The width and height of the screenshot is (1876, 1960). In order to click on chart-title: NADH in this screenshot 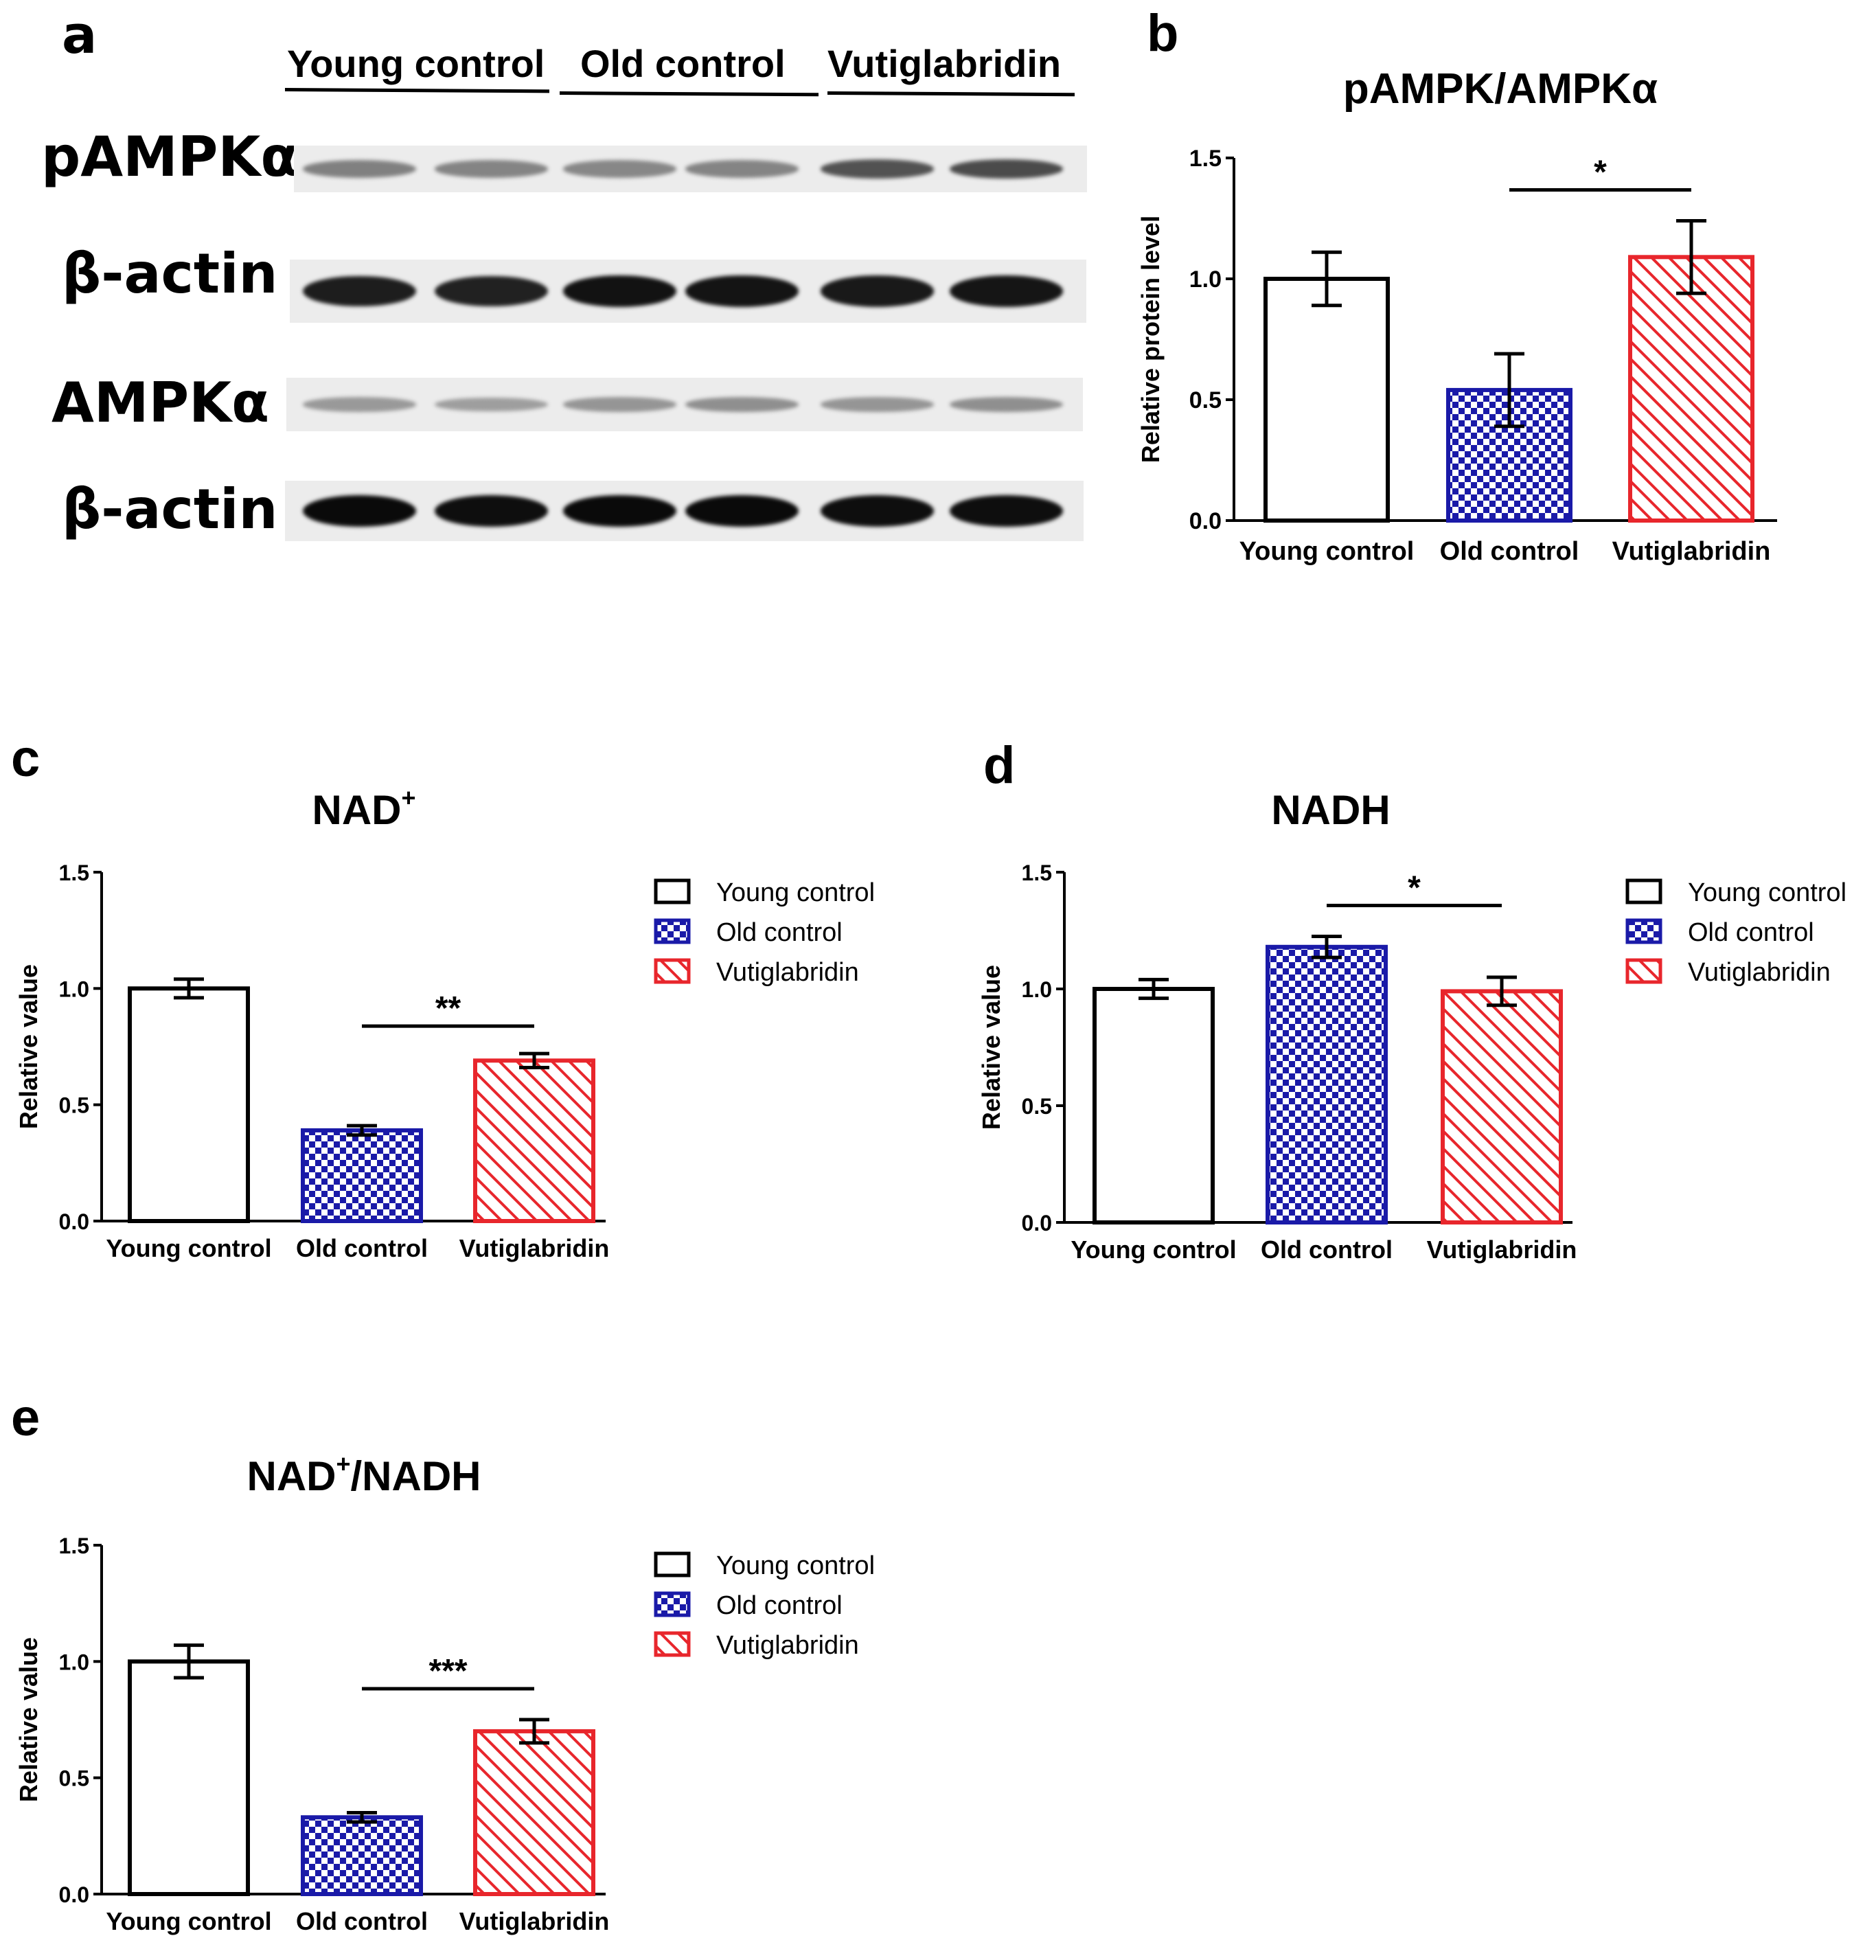, I will do `click(1330, 810)`.